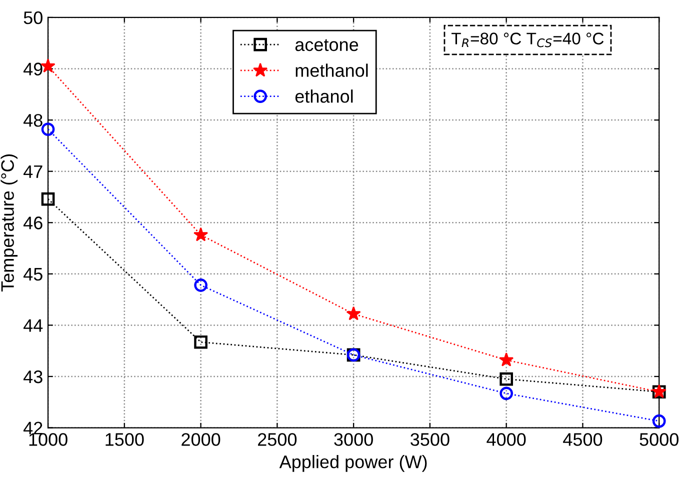  Describe the element at coordinates (506, 439) in the screenshot. I see `x-tick-label: 4000` at that location.